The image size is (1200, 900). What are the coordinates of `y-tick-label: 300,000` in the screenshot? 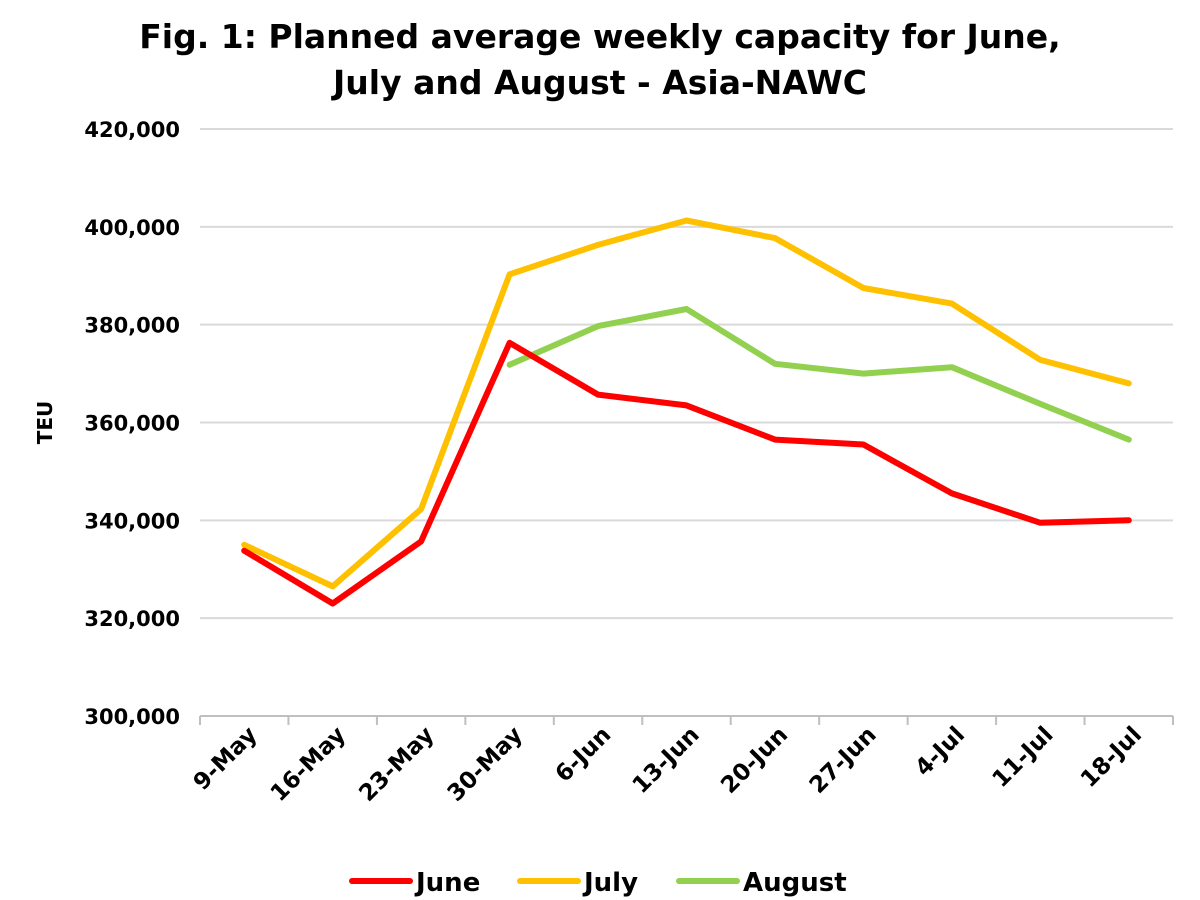 It's located at (132, 717).